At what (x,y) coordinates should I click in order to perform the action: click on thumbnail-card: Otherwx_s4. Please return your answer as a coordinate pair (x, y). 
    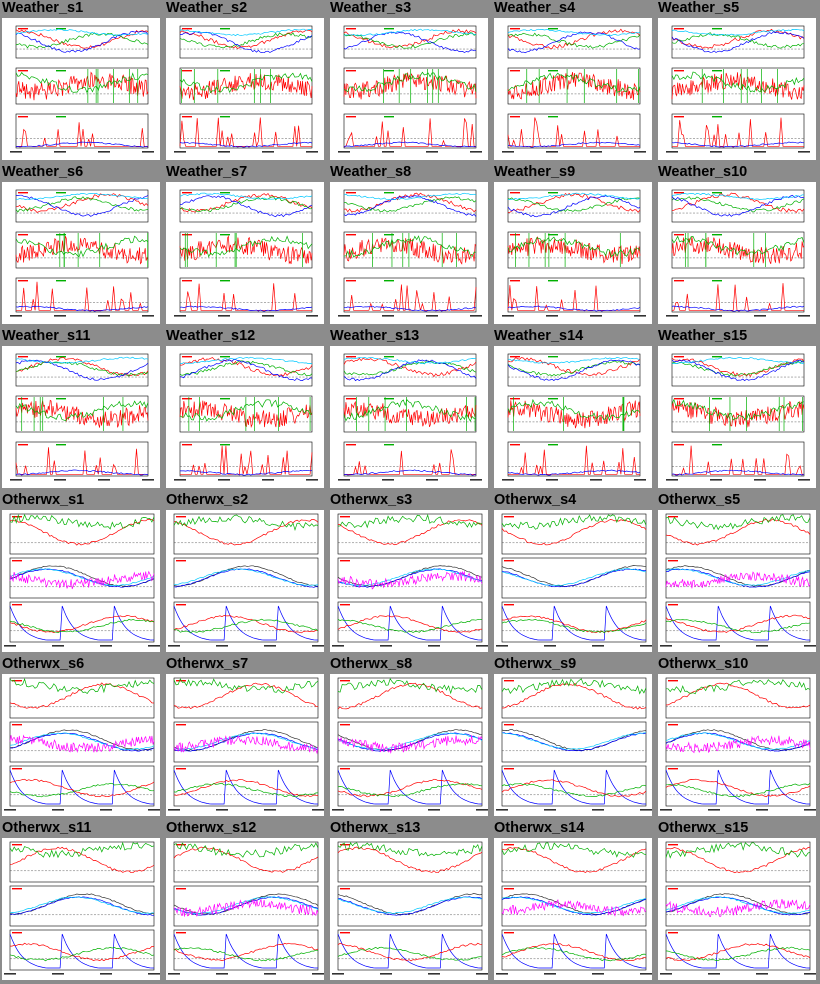
    Looking at the image, I should click on (573, 572).